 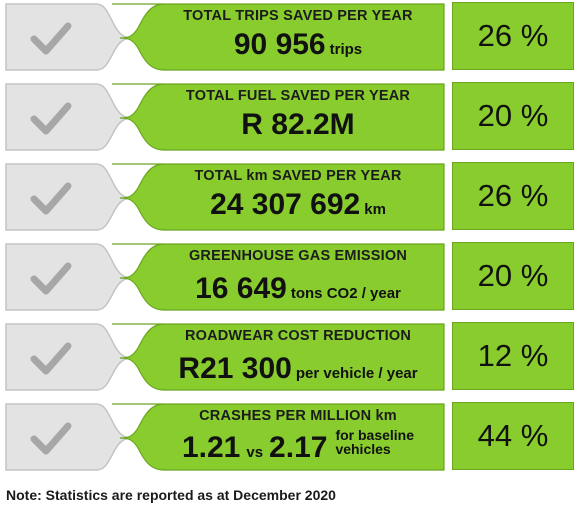 I want to click on stat-unit: tons CO2 / year, so click(x=345, y=293).